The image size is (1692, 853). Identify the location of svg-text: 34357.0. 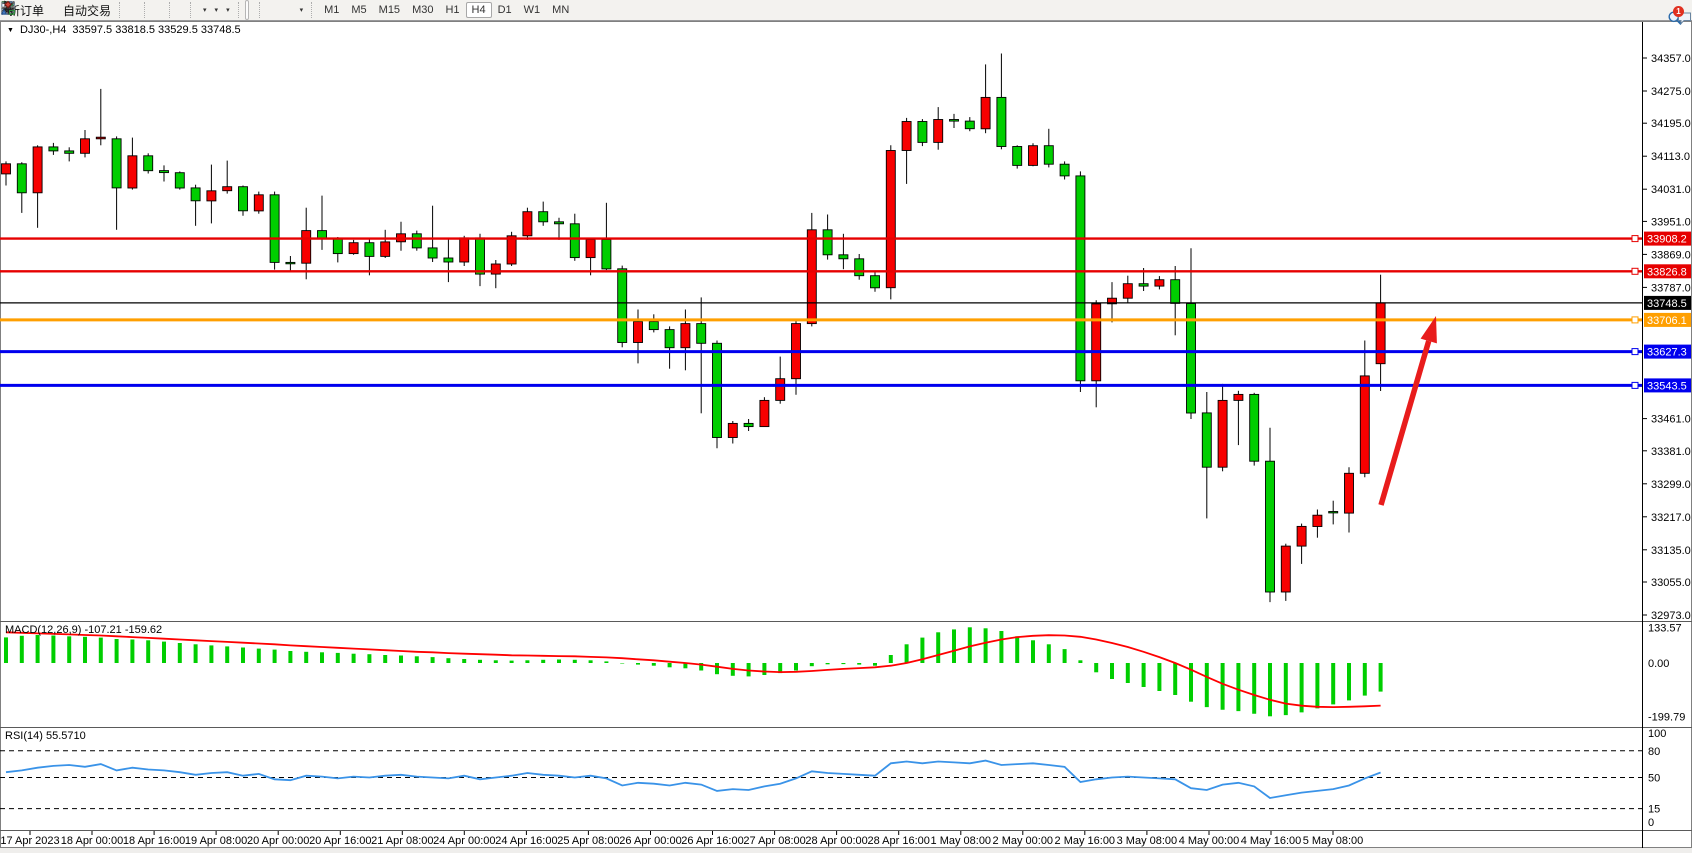
(1671, 59).